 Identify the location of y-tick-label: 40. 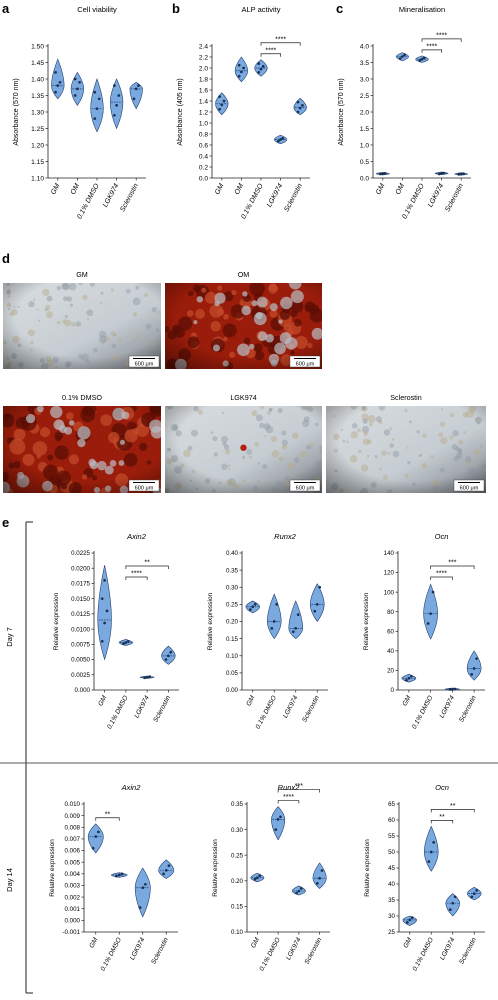
(390, 651).